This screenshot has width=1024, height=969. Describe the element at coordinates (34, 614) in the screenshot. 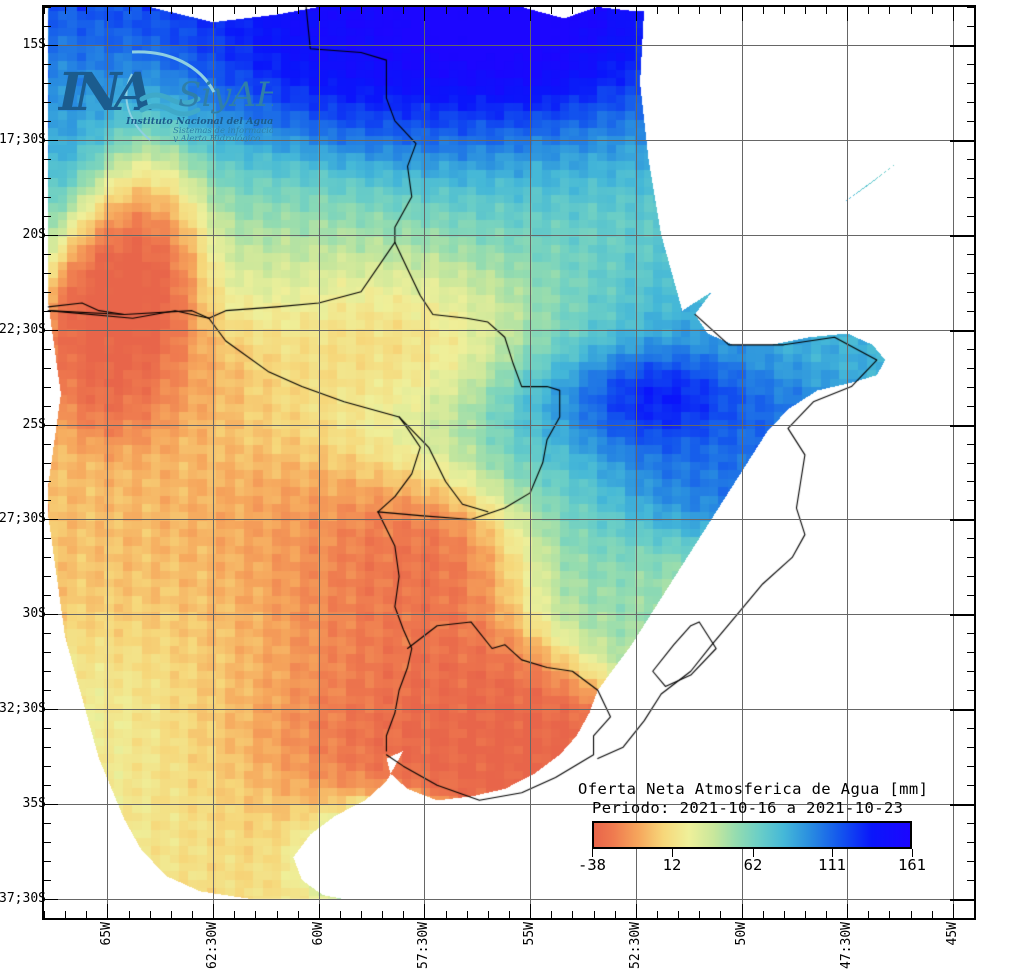

I see `lat-label-6: 30S` at that location.